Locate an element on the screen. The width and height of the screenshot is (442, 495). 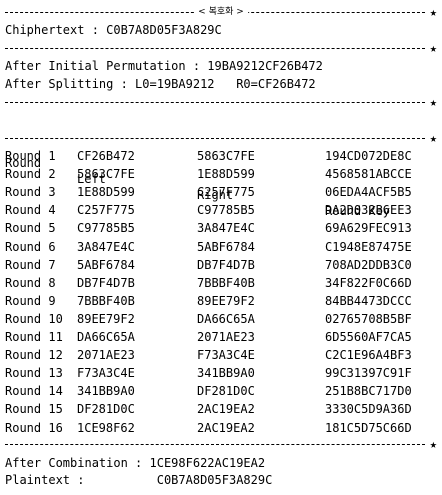
table-row: Round 2 5863C7FE 1E88D599 4568581ABCCE is located at coordinates (221, 174).